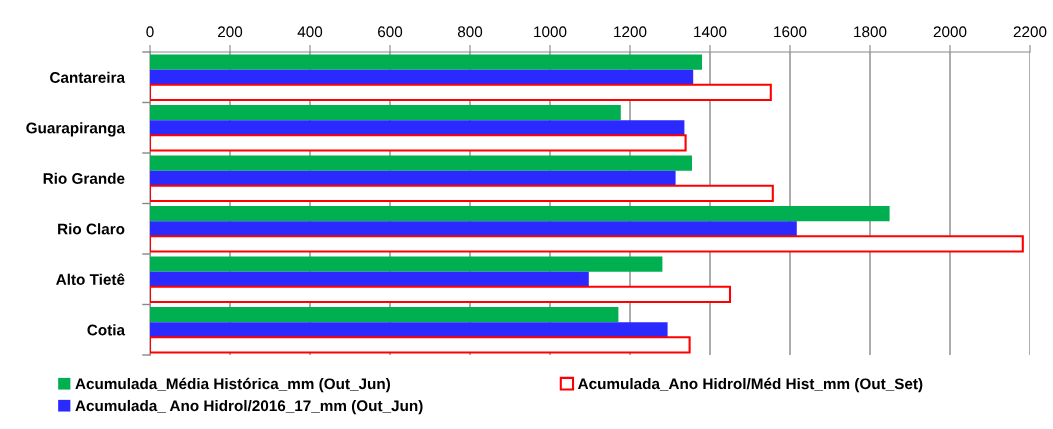  Describe the element at coordinates (233, 385) in the screenshot. I see `legend-label: Acumulada_Média Histórica_mm (Out_Jun)` at that location.